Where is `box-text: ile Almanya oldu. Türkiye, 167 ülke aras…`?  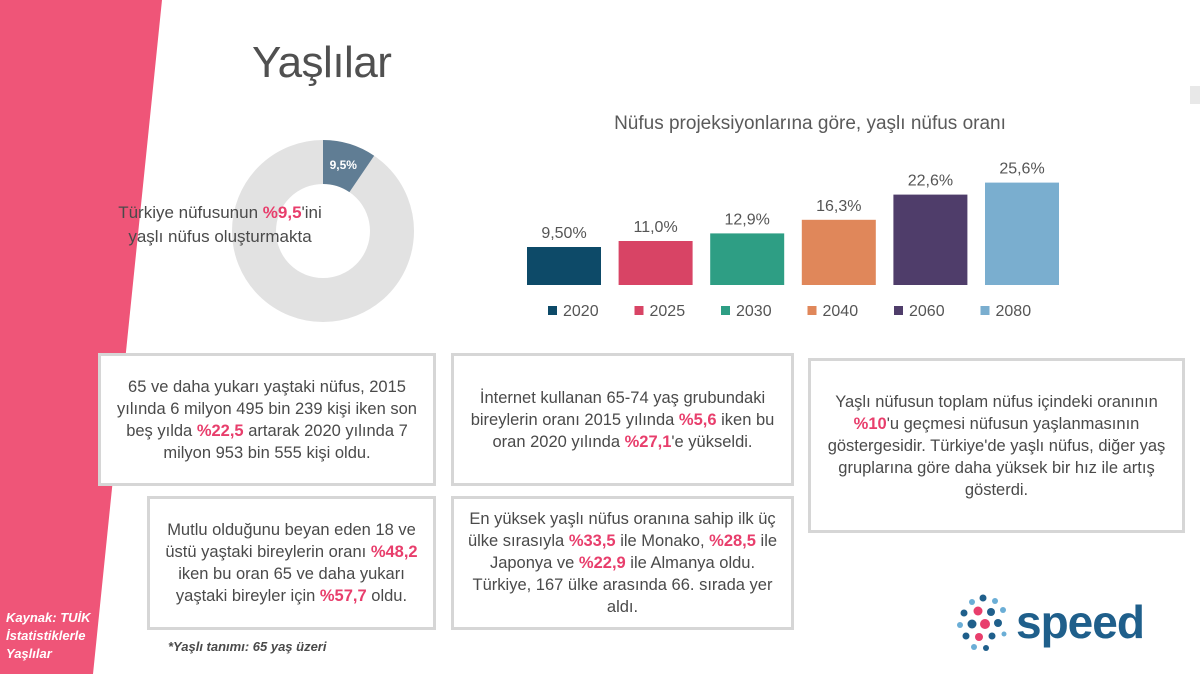
box-text: ile Almanya oldu. Türkiye, 167 ülke aras… is located at coordinates (622, 585).